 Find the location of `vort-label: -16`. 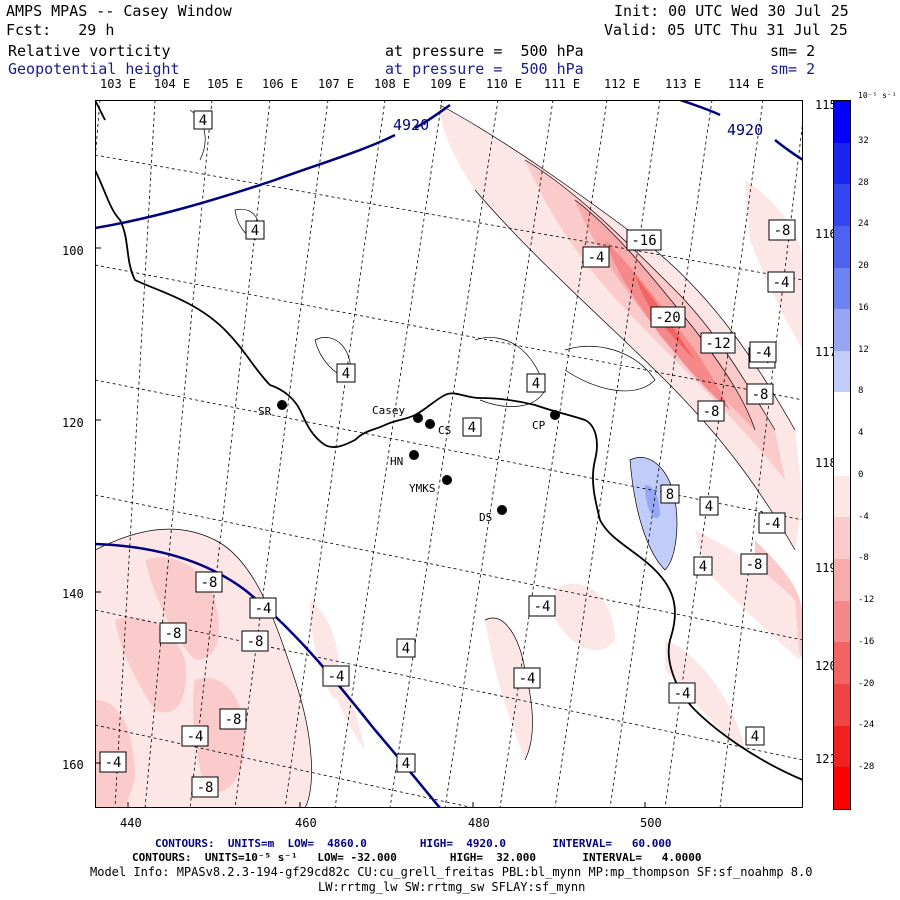

vort-label: -16 is located at coordinates (643, 241).